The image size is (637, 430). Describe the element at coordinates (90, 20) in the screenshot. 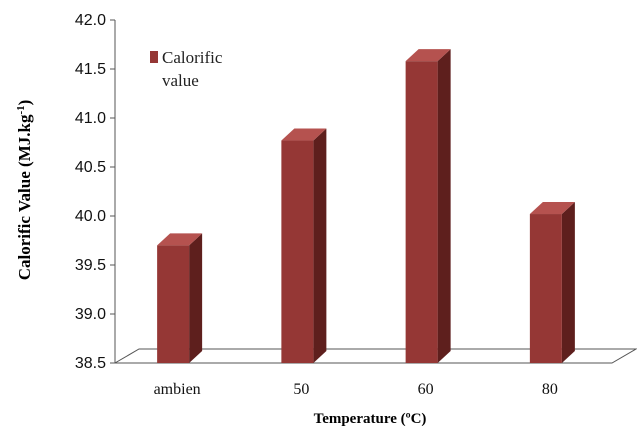

I see `y-tick-label: 42.0` at that location.